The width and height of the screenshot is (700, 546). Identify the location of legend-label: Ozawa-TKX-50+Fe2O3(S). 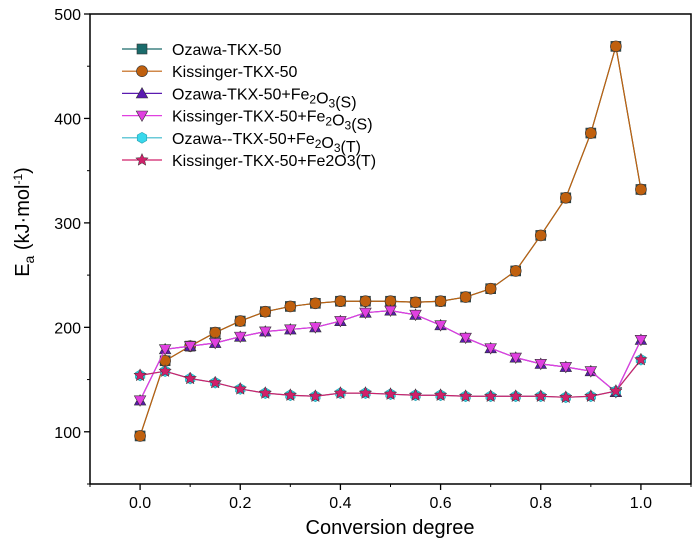
(264, 98).